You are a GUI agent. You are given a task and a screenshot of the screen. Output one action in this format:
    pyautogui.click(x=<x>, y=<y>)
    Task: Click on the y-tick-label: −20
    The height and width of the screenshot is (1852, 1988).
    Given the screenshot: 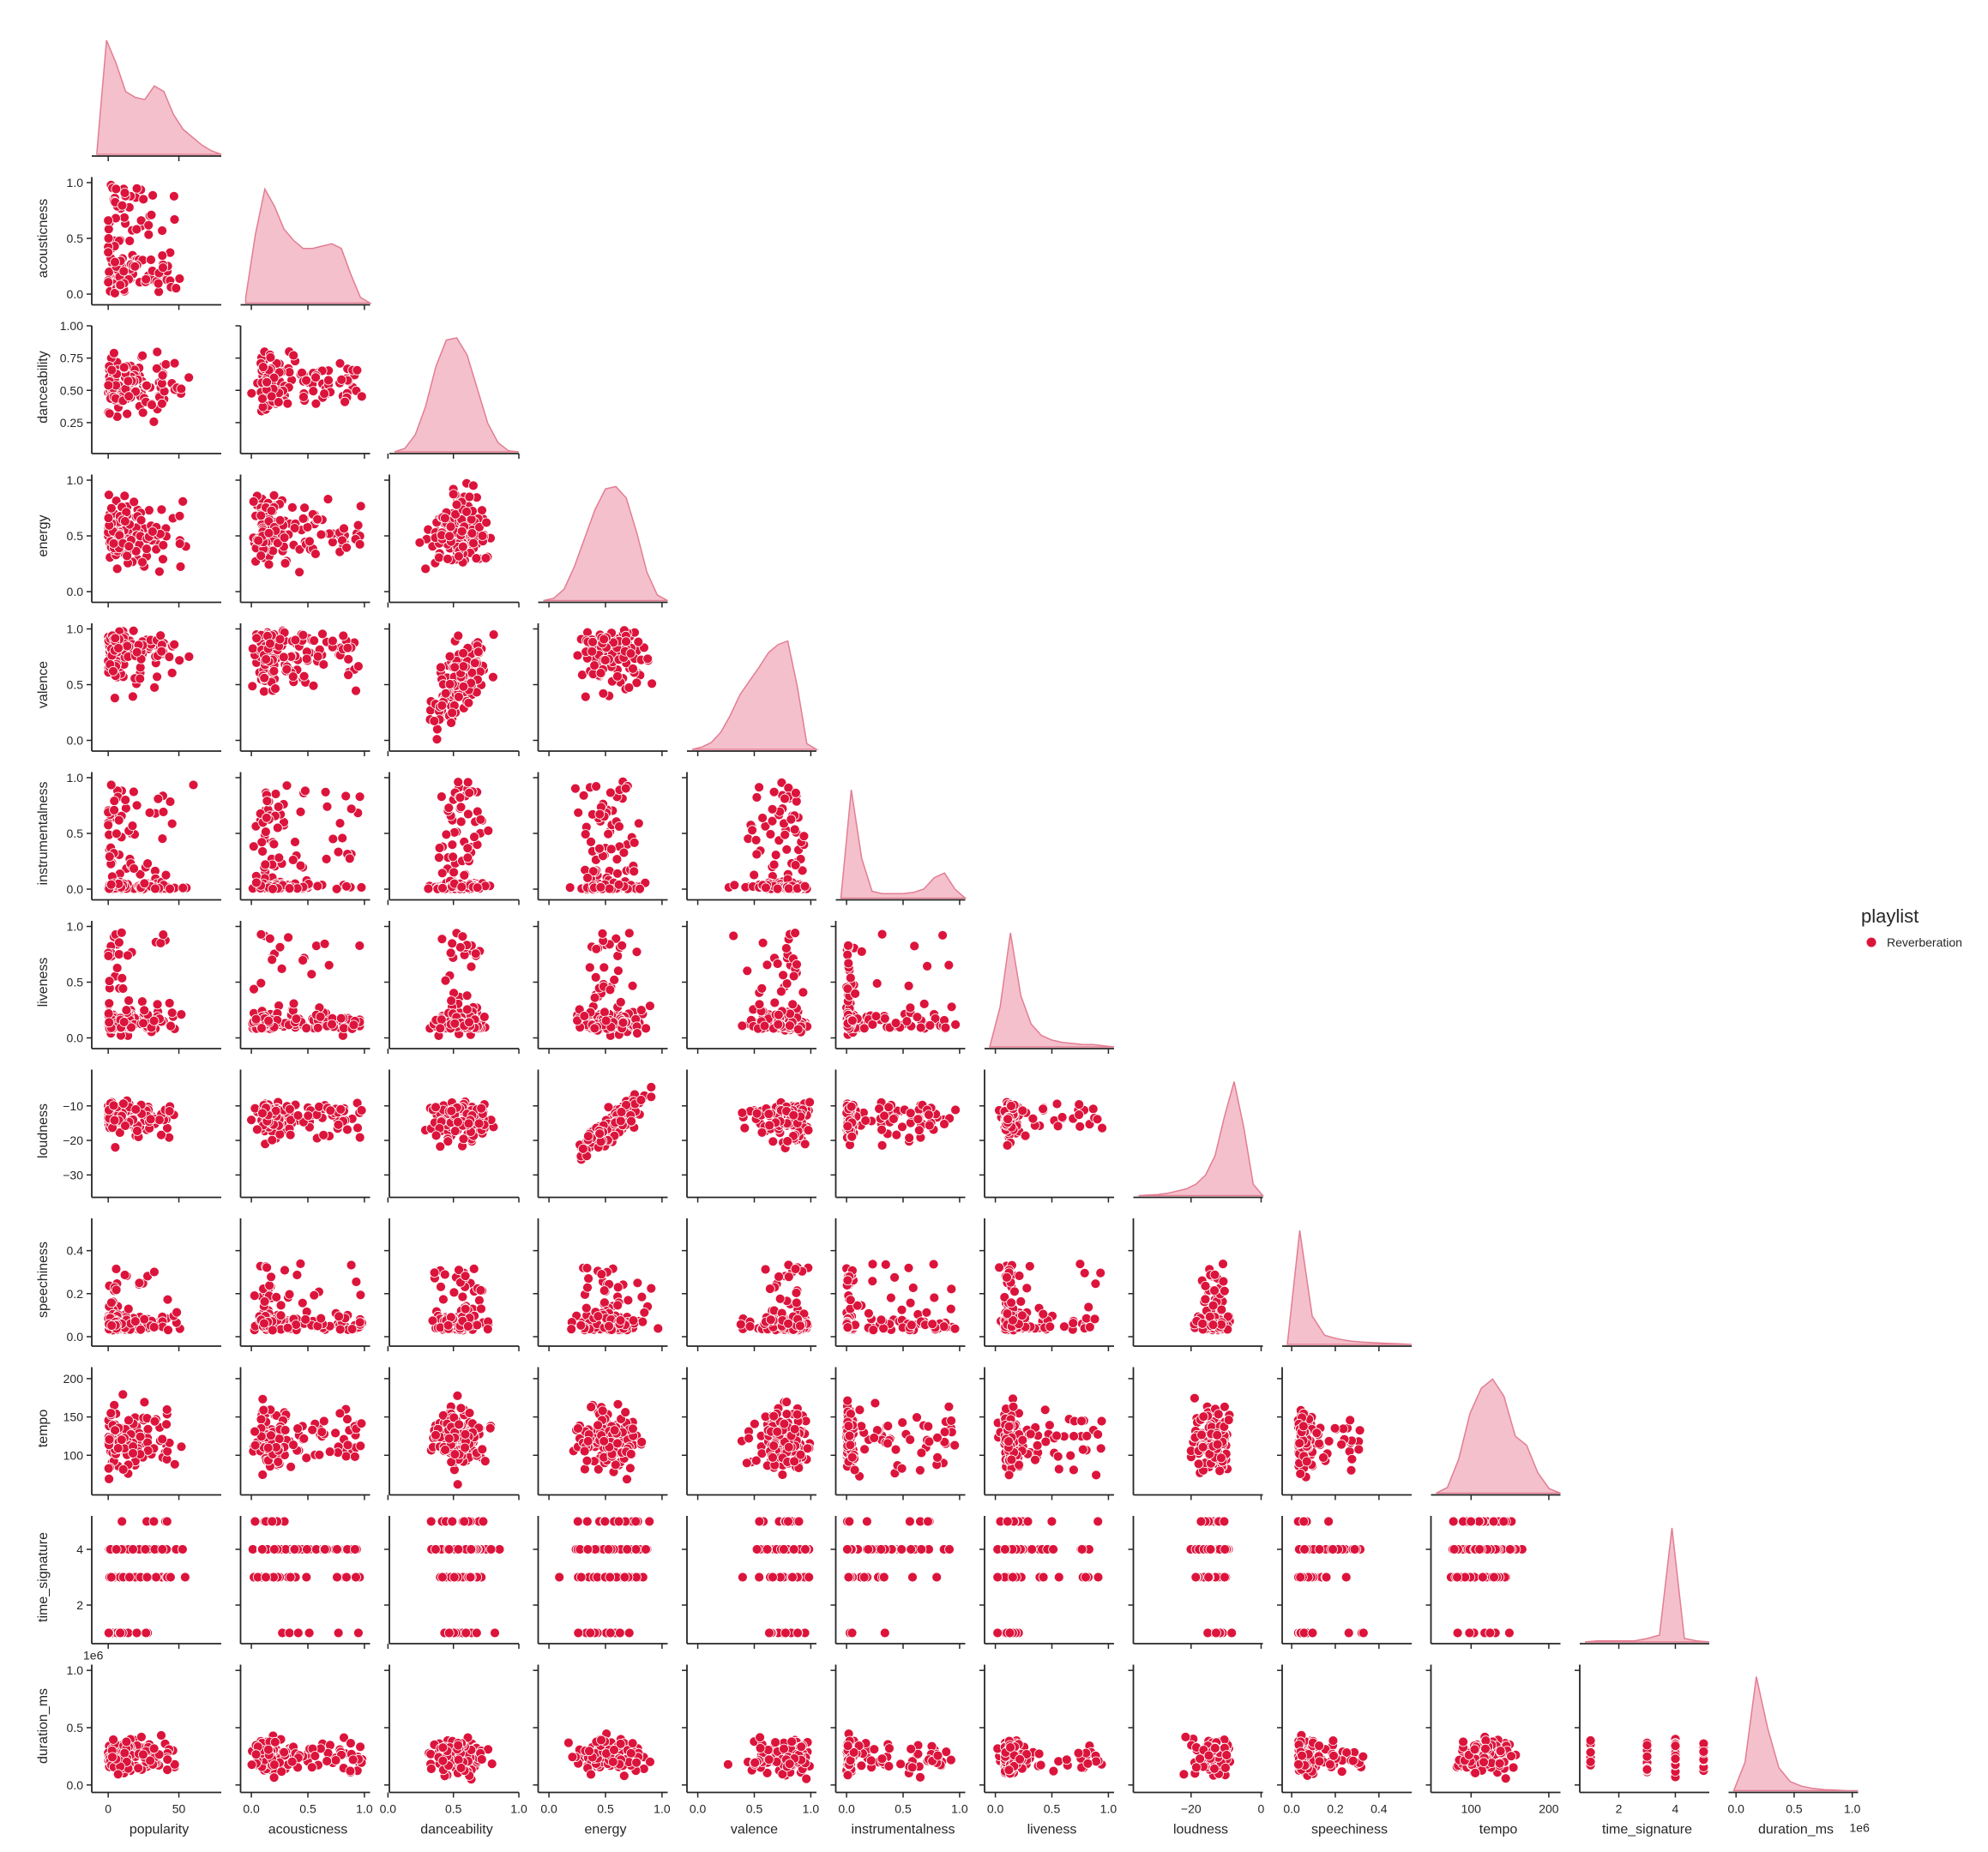 What is the action you would take?
    pyautogui.click(x=73, y=1140)
    